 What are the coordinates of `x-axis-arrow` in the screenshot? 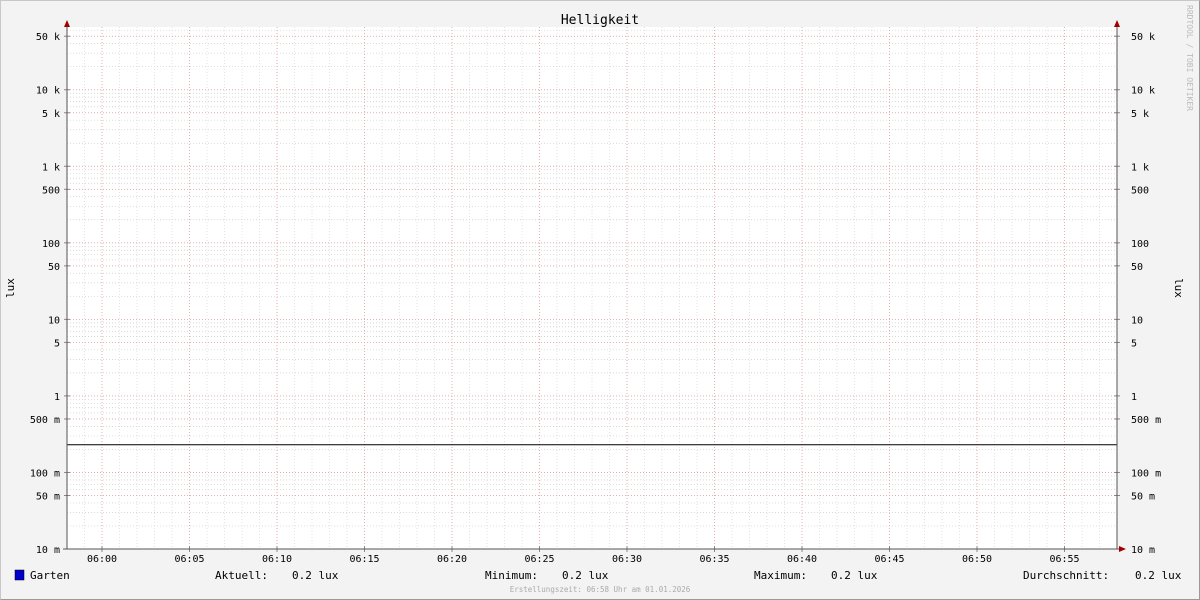 It's located at (1122, 549).